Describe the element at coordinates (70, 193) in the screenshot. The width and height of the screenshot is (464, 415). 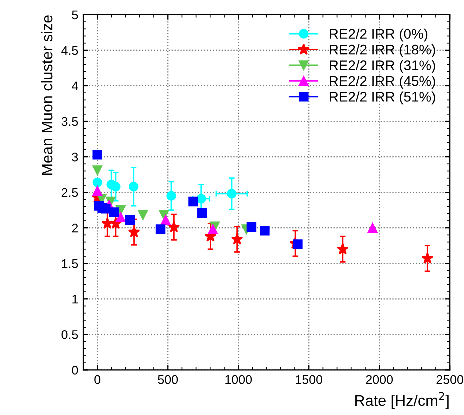
I see `y-tick-label: 2.5` at that location.